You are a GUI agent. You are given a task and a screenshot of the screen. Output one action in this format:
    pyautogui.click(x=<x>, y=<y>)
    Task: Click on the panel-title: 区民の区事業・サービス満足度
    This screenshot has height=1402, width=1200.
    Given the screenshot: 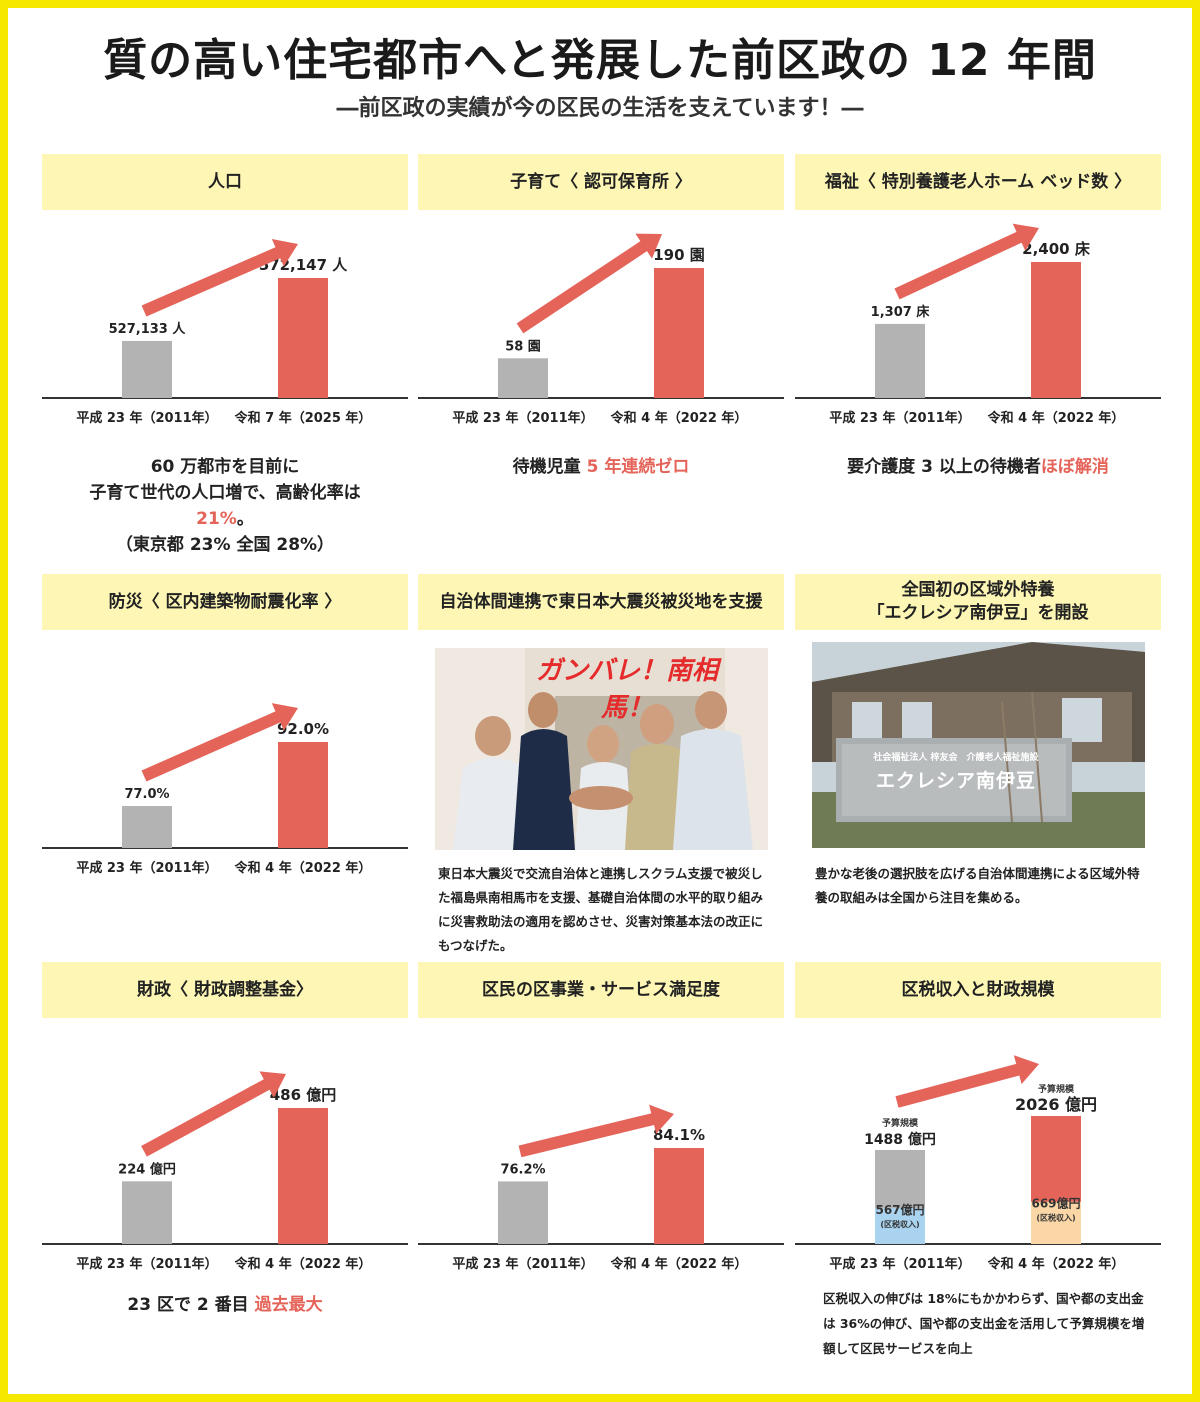 What is the action you would take?
    pyautogui.click(x=601, y=990)
    